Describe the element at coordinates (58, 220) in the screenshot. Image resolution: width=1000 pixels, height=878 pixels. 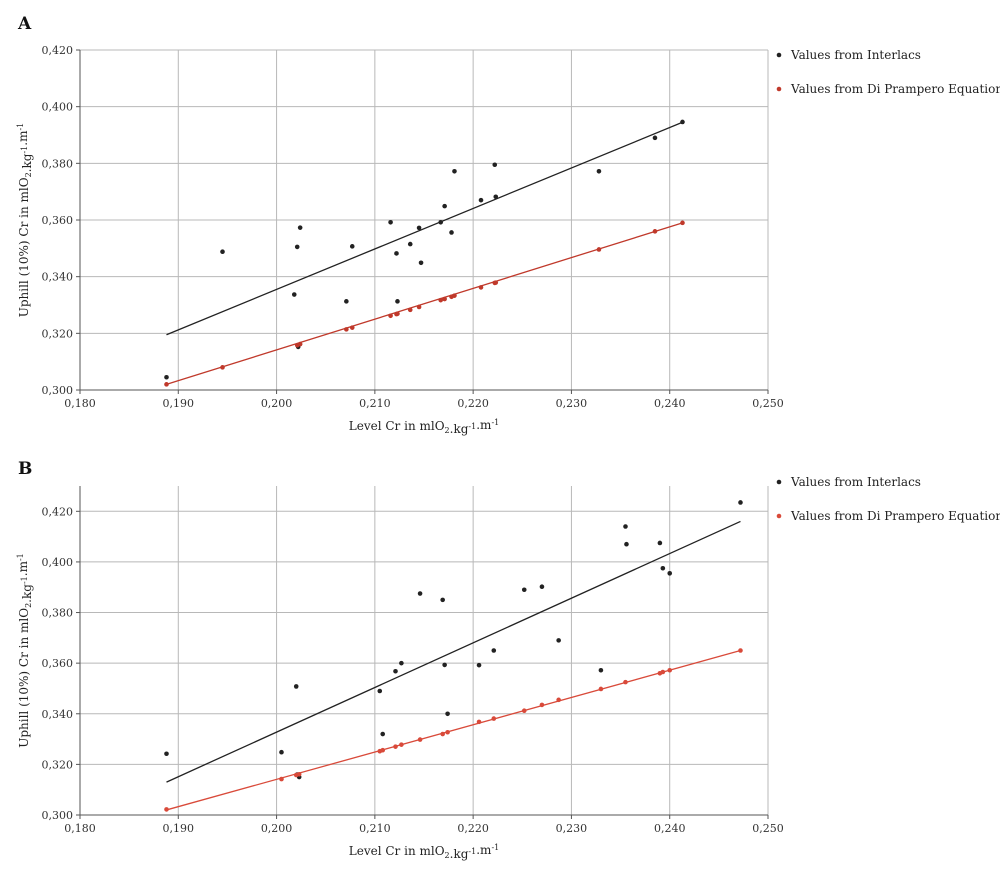
I see `y-tick-label: 0,360` at that location.